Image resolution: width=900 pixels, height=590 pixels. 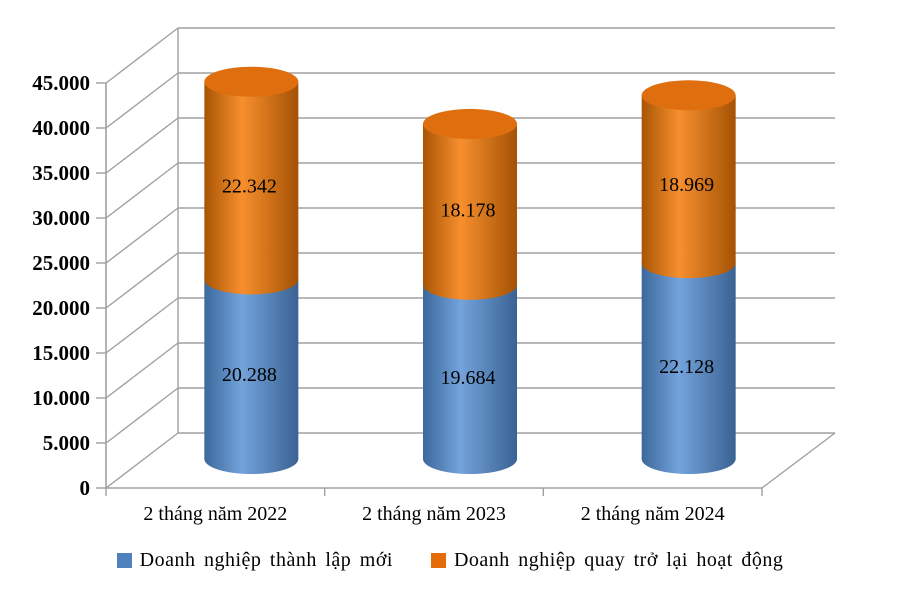 I want to click on legend-label-new-enterprises: Doanh nghiệp thành lập mới, so click(x=266, y=560).